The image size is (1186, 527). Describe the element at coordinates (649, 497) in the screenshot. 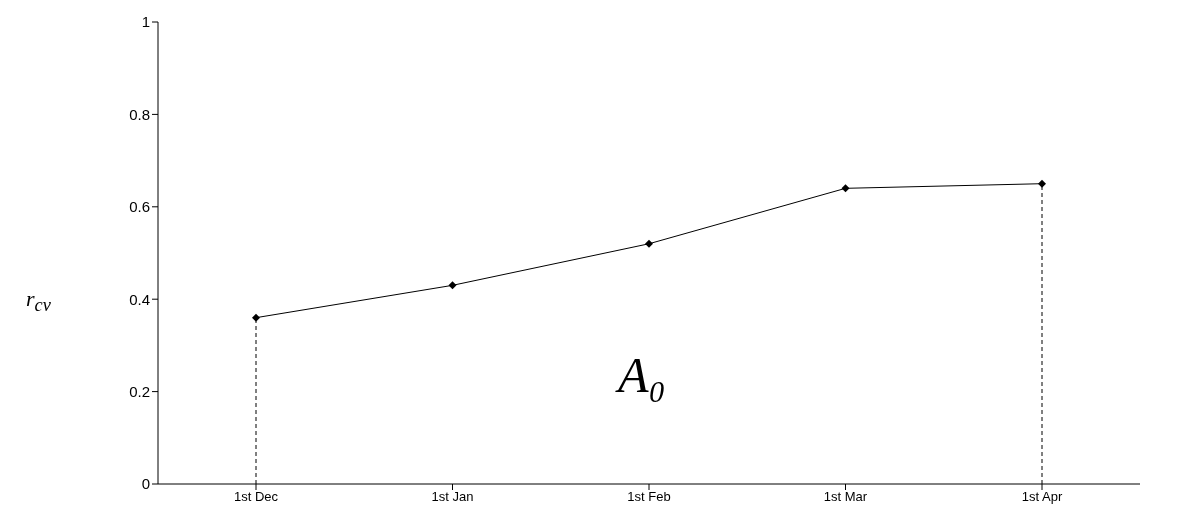

I see `x-tick-label: 1st Feb` at that location.